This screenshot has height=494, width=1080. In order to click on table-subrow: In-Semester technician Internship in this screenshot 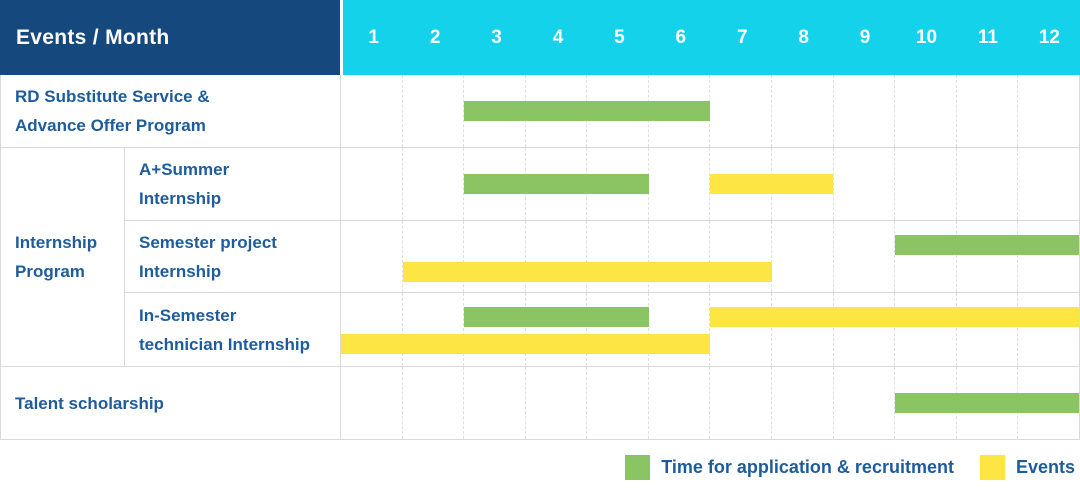, I will do `click(602, 329)`.